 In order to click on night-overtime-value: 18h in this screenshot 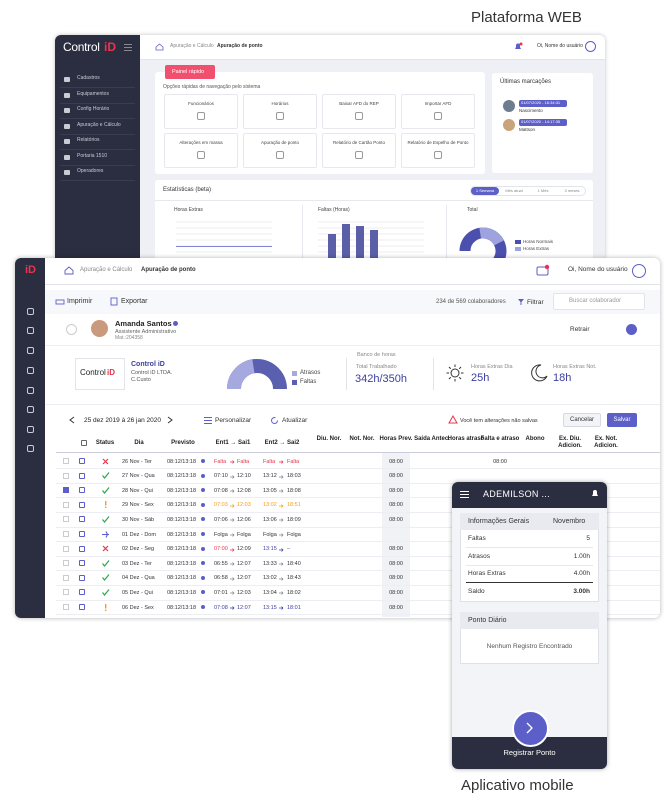, I will do `click(562, 378)`.